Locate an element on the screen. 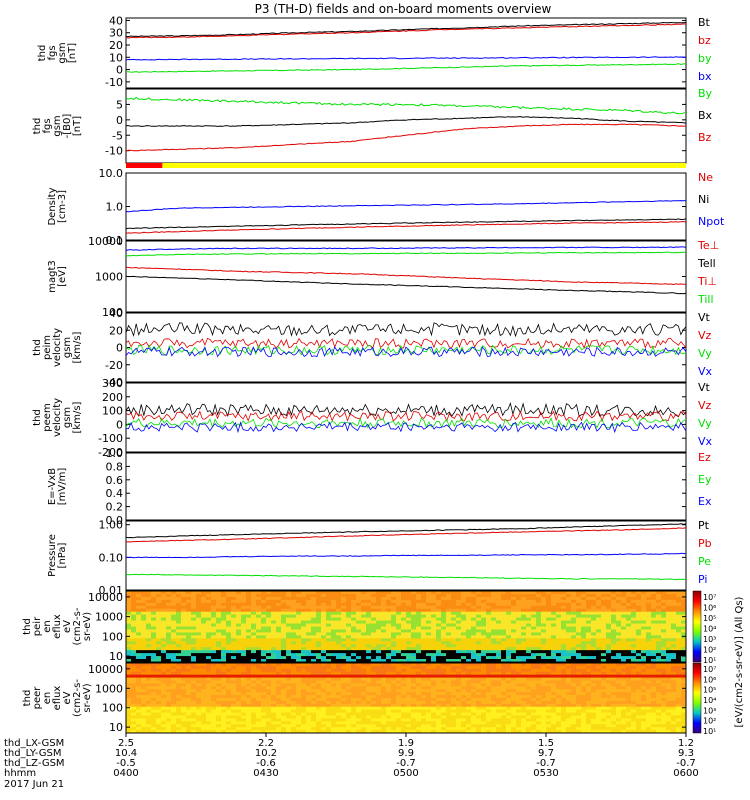 The height and width of the screenshot is (800, 750). y-tick-label: 100 is located at coordinates (112, 411).